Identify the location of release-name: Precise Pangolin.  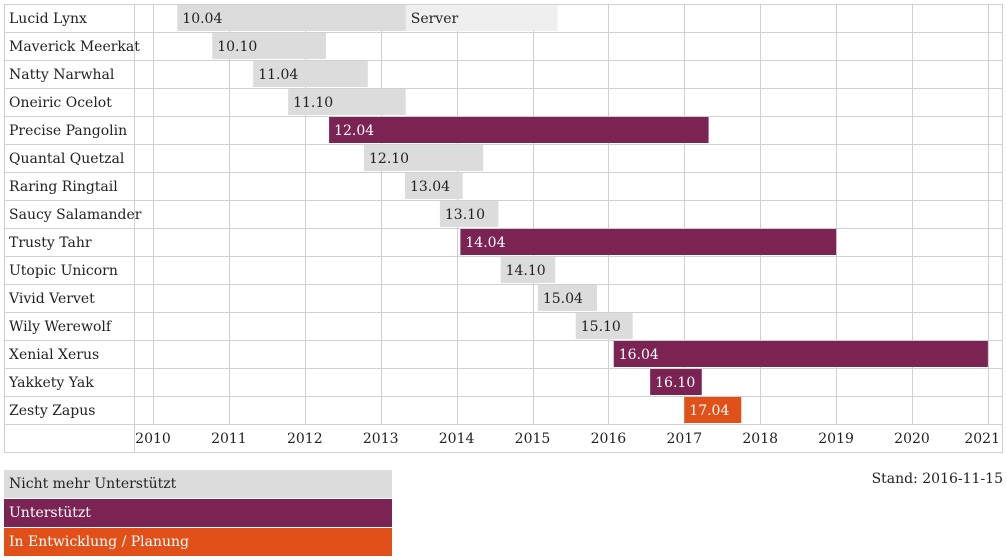
(68, 131).